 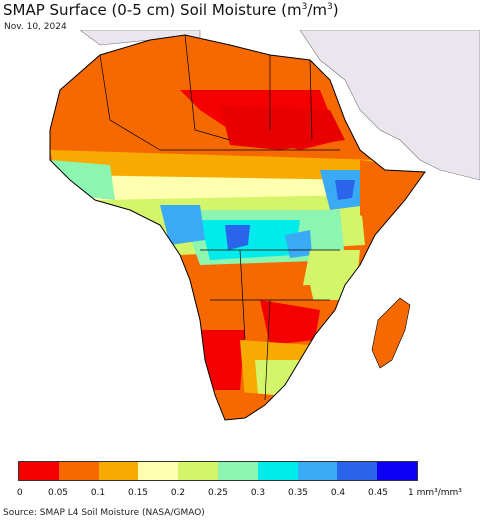 I want to click on legend-tick-label: 0.05, so click(x=58, y=493).